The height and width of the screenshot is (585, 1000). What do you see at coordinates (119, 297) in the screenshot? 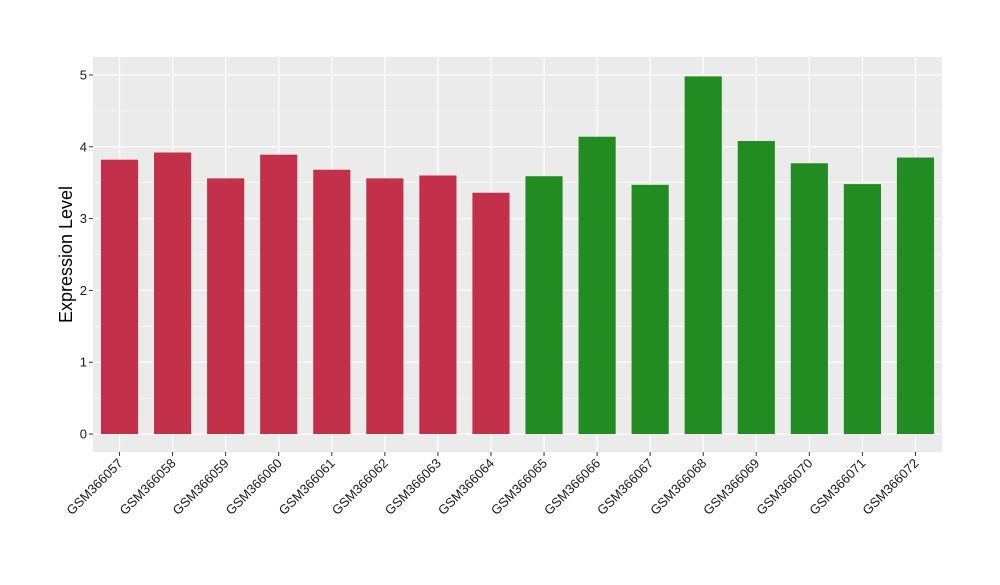
I see `bar-GSM366057` at bounding box center [119, 297].